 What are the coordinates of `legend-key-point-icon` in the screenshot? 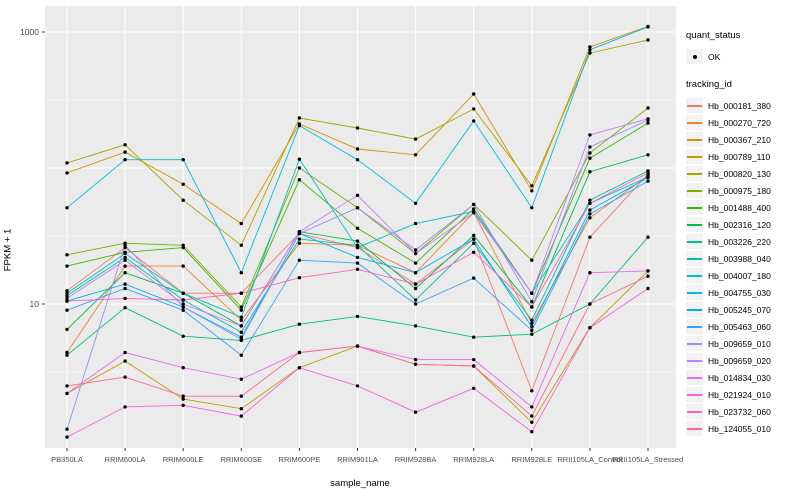 It's located at (694, 56).